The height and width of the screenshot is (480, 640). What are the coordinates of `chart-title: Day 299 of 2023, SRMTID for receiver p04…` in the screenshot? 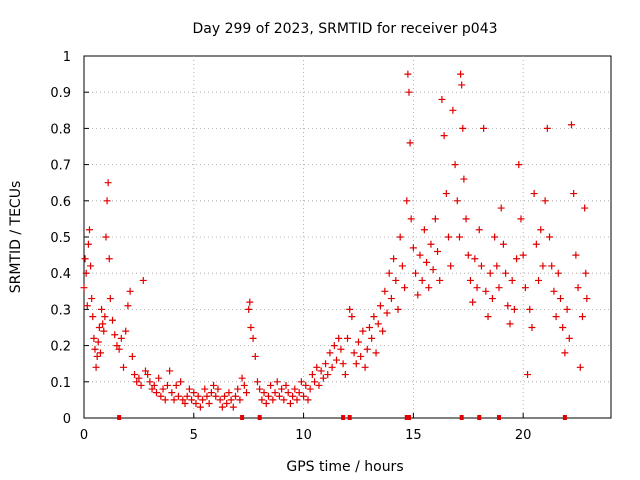 It's located at (344, 29).